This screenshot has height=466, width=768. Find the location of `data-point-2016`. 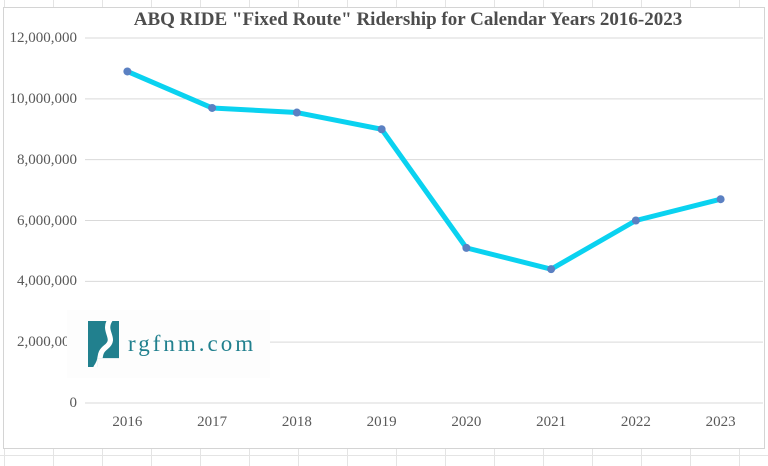

data-point-2016 is located at coordinates (127, 71).